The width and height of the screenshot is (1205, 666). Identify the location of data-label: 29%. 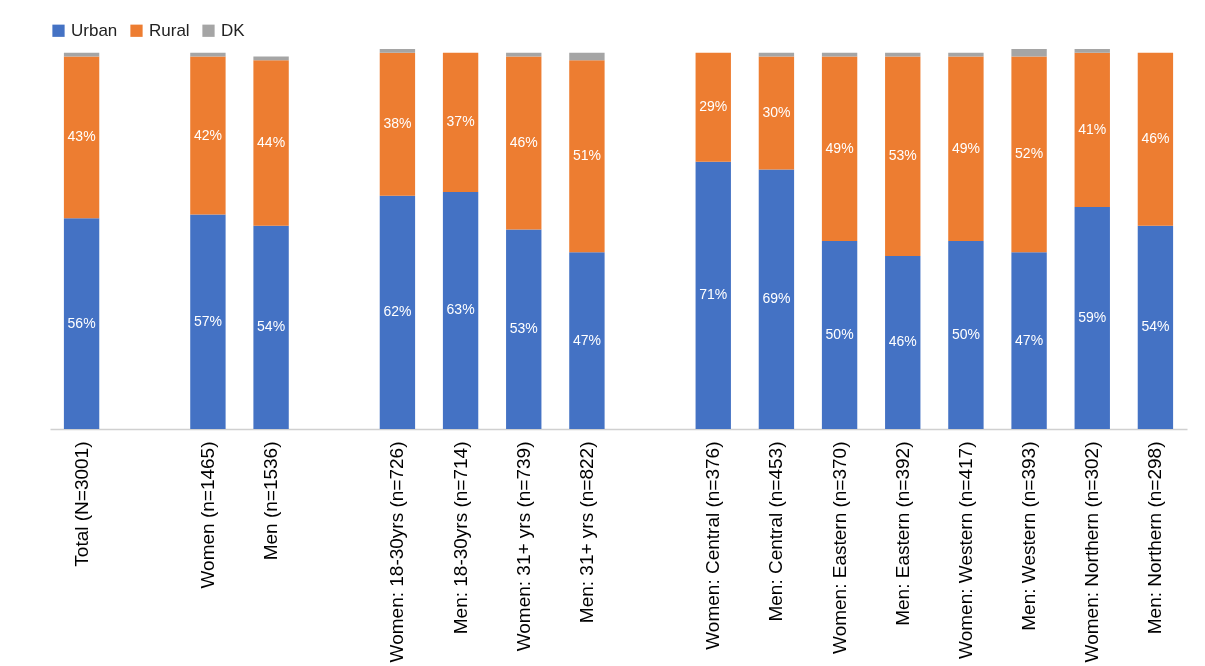
(713, 106).